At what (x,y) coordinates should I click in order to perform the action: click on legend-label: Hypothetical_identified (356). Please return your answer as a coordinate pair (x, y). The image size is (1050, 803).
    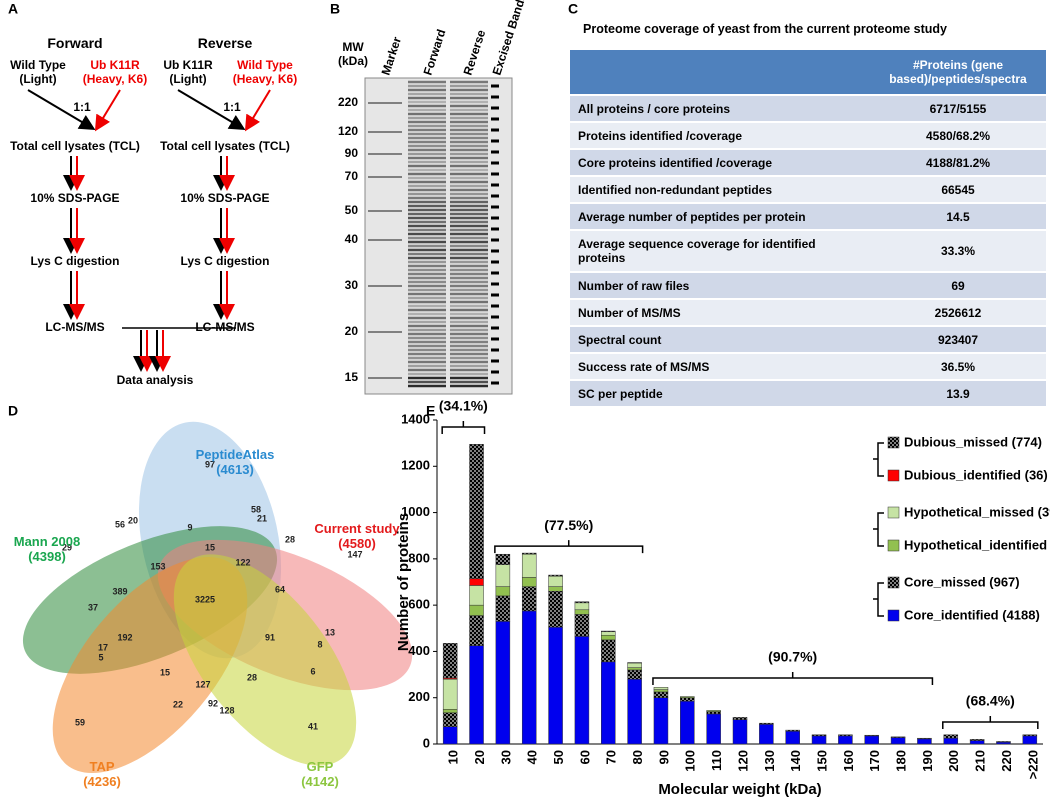
    Looking at the image, I should click on (977, 544).